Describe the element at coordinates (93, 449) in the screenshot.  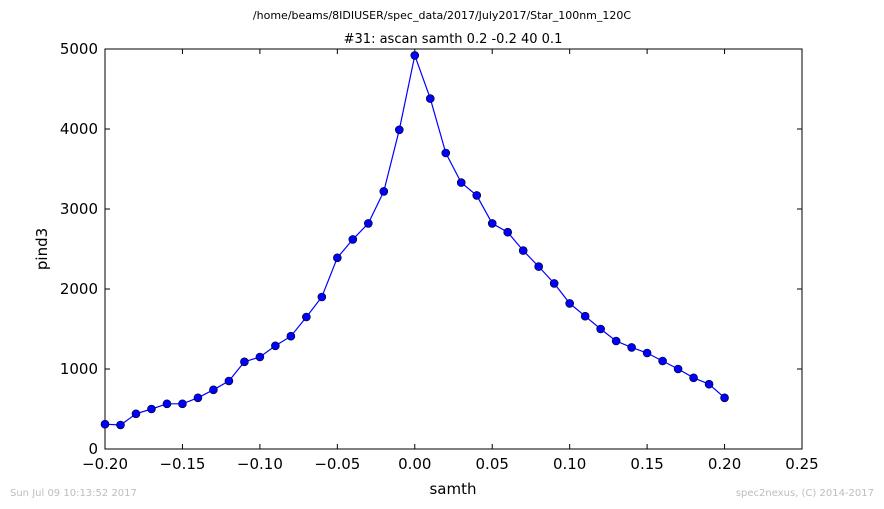
I see `y-tick-label: 0` at that location.